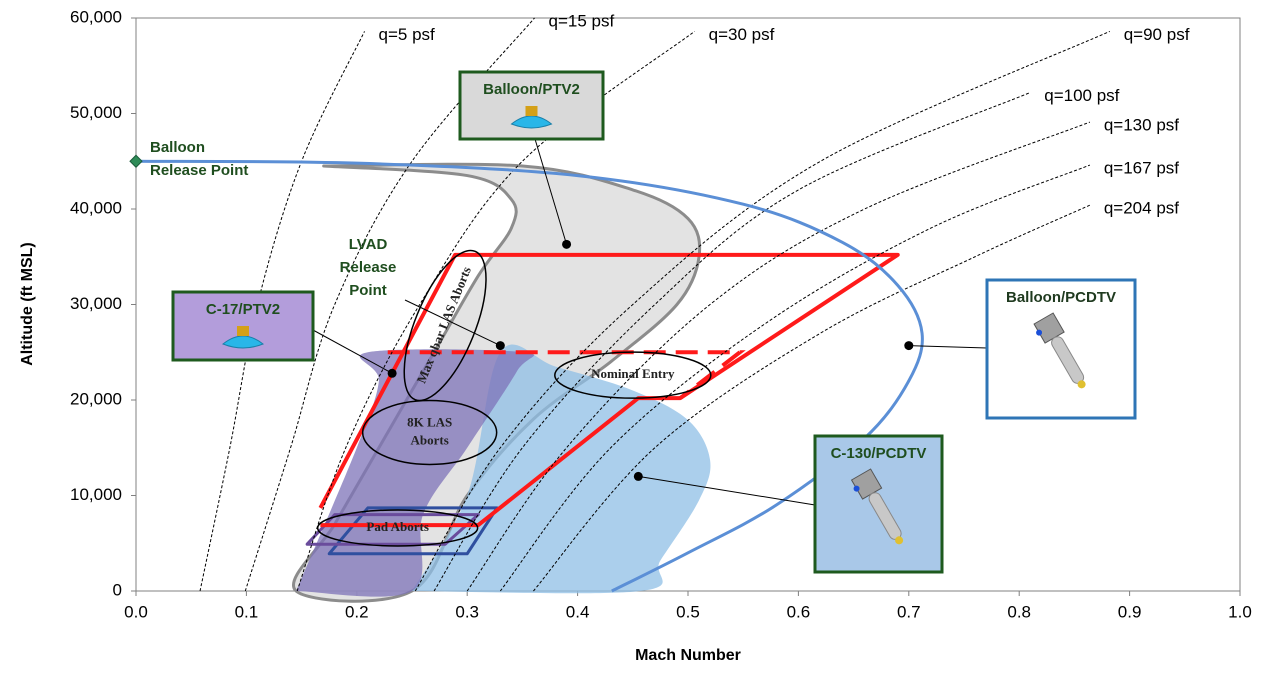  I want to click on annotation: Pad Aborts, so click(397, 528).